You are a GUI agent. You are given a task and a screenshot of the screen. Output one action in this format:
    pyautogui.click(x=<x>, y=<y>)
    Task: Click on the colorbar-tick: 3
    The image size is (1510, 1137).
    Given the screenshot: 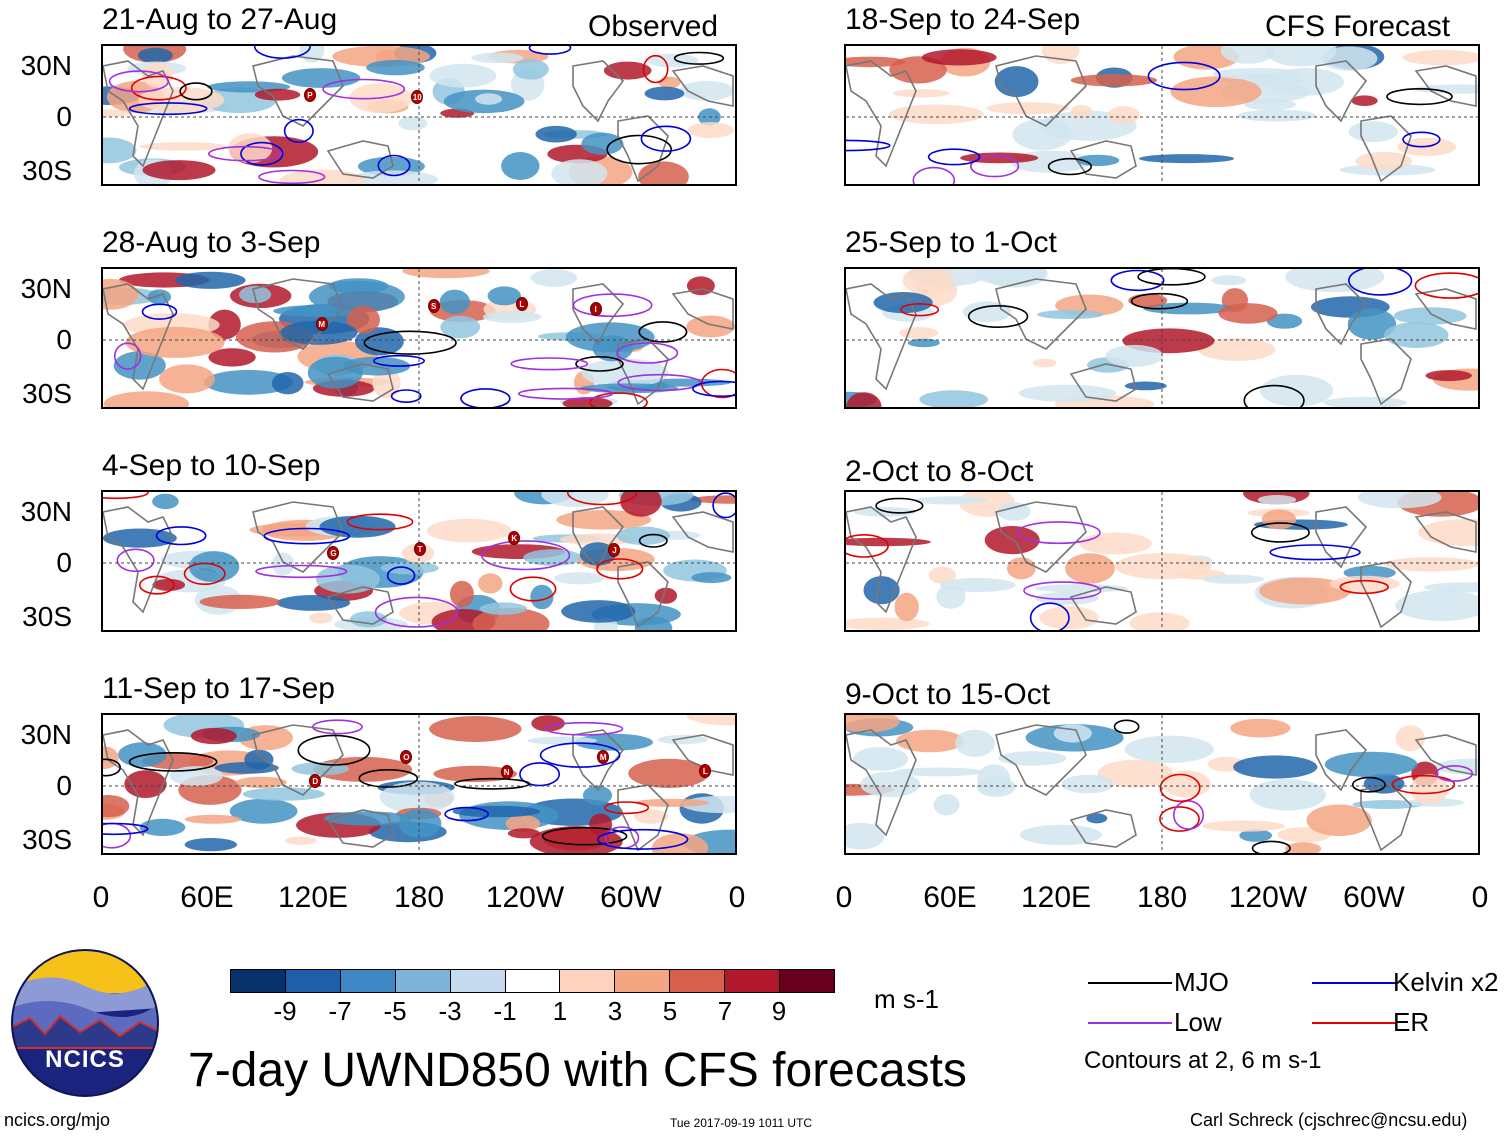 What is the action you would take?
    pyautogui.click(x=615, y=1011)
    